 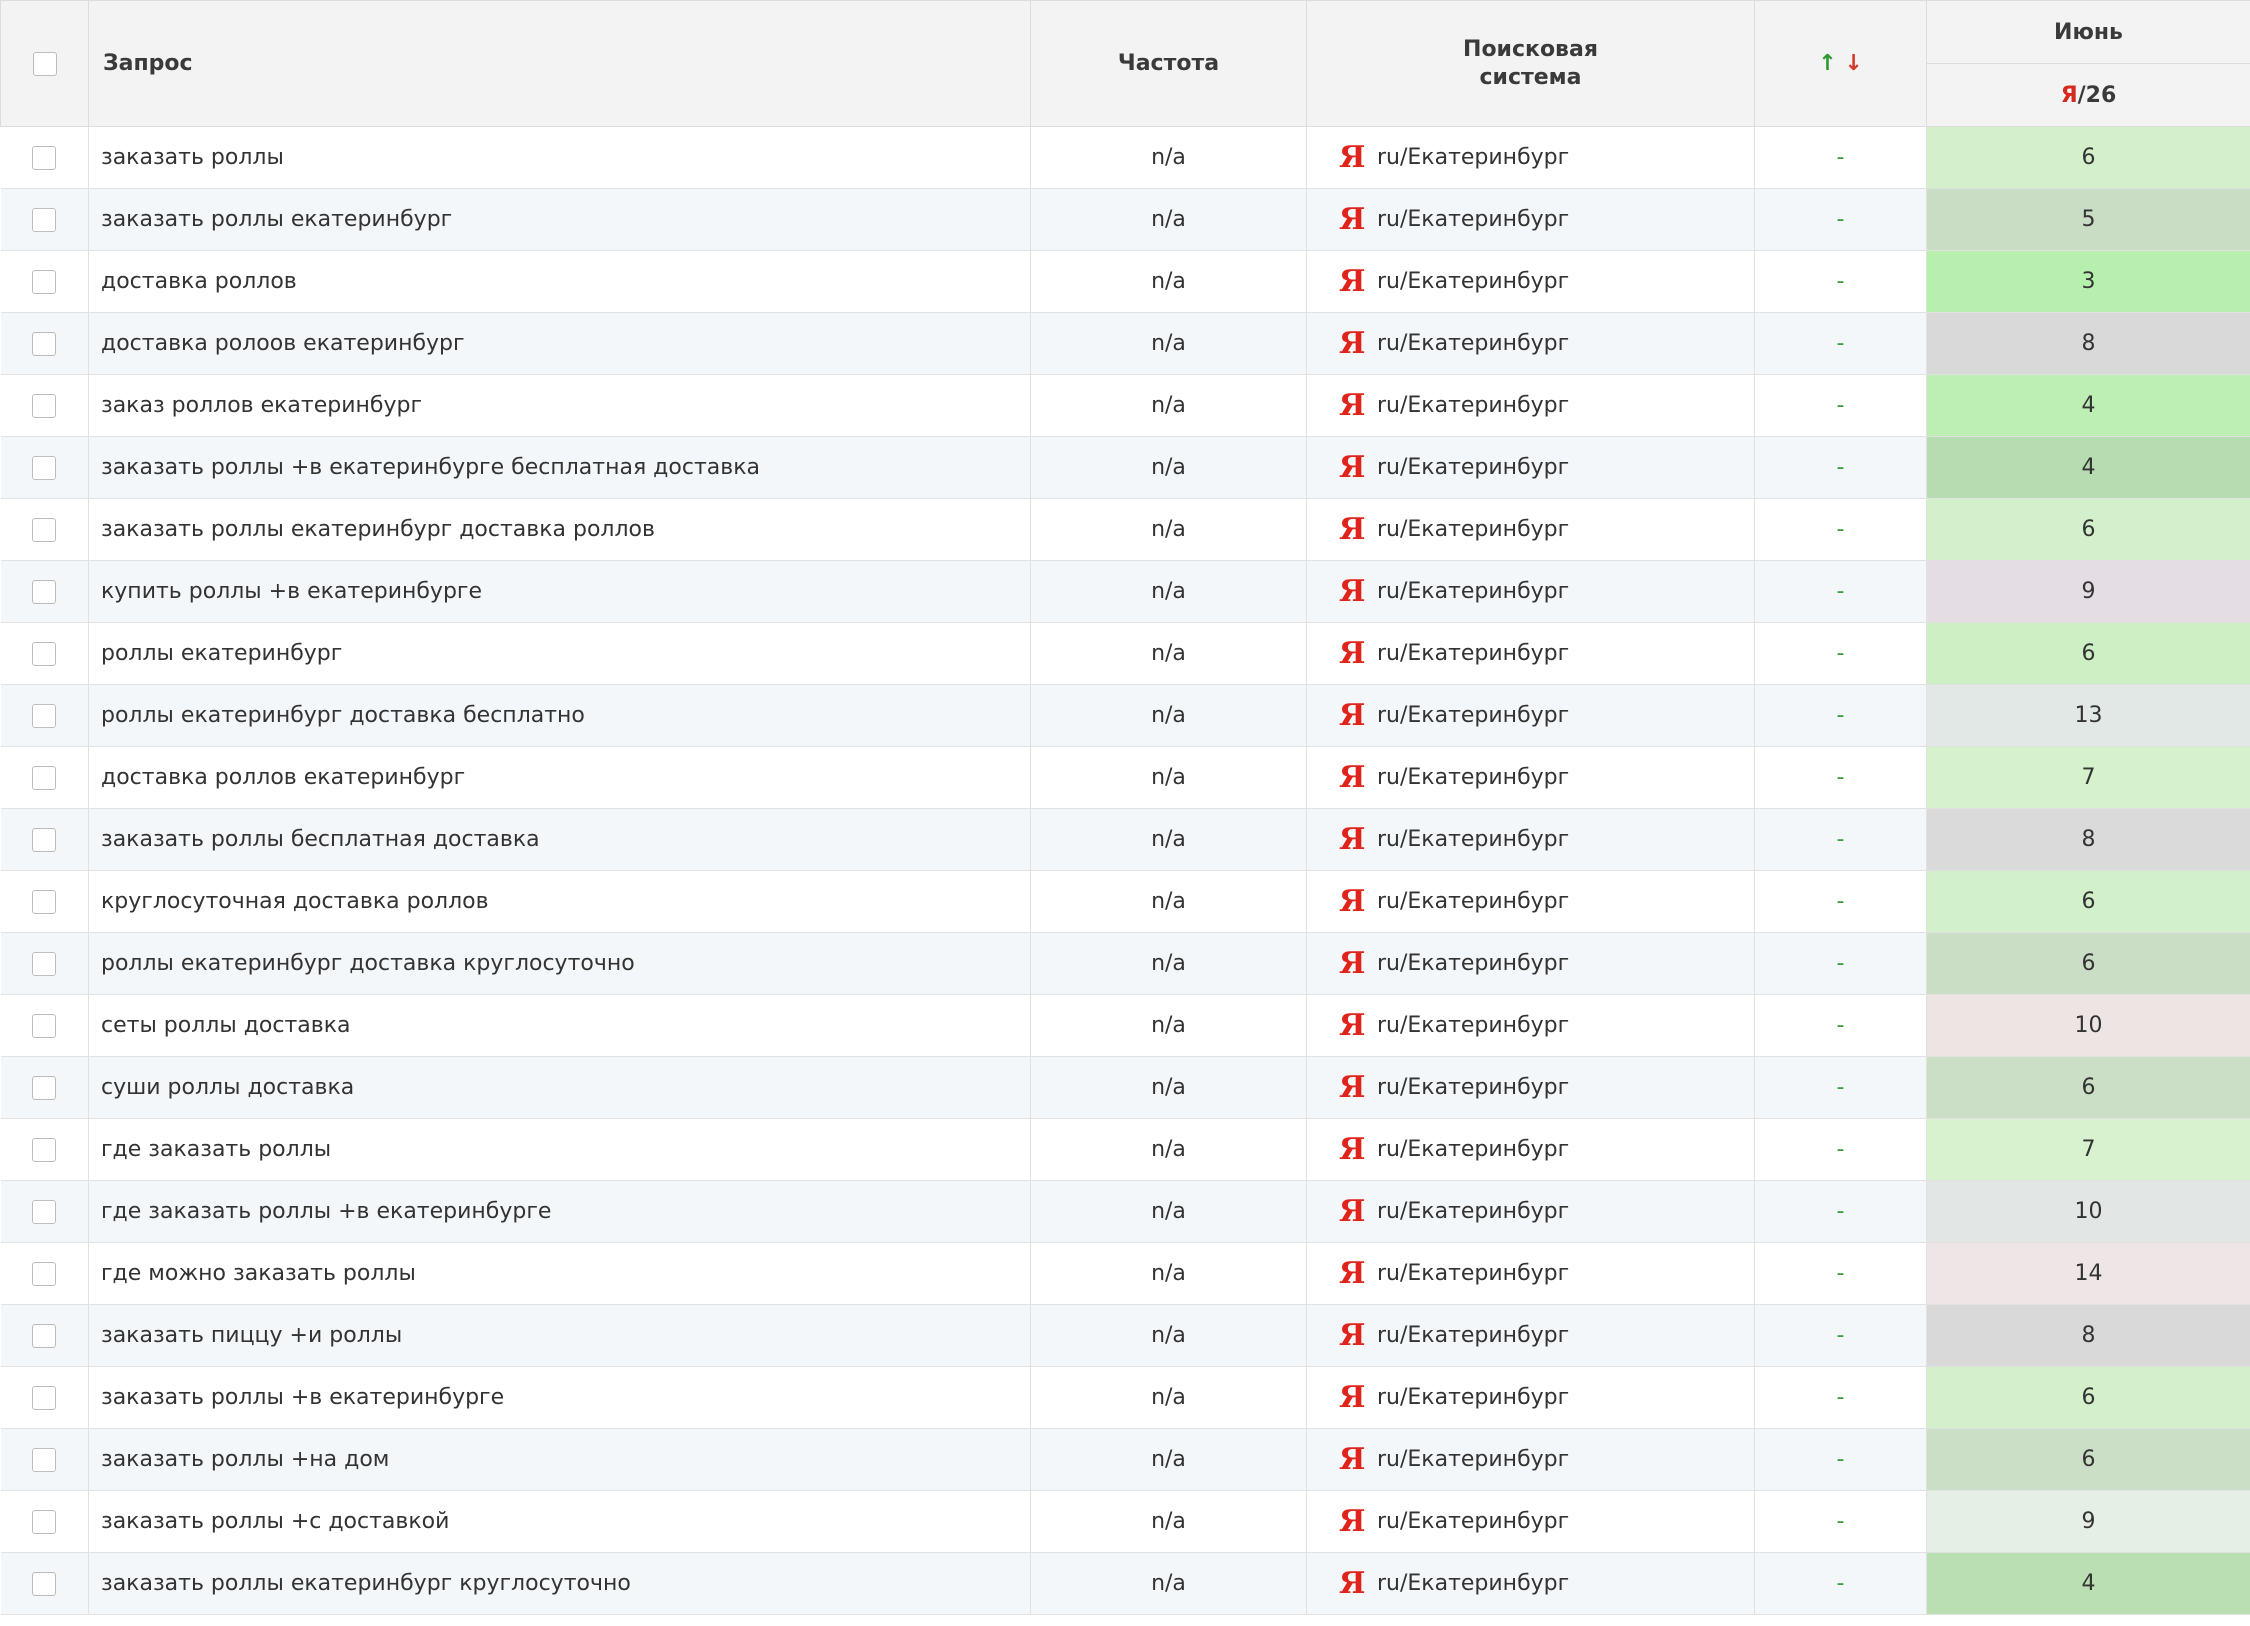 What do you see at coordinates (2088, 1273) in the screenshot?
I see `position-cell: 14` at bounding box center [2088, 1273].